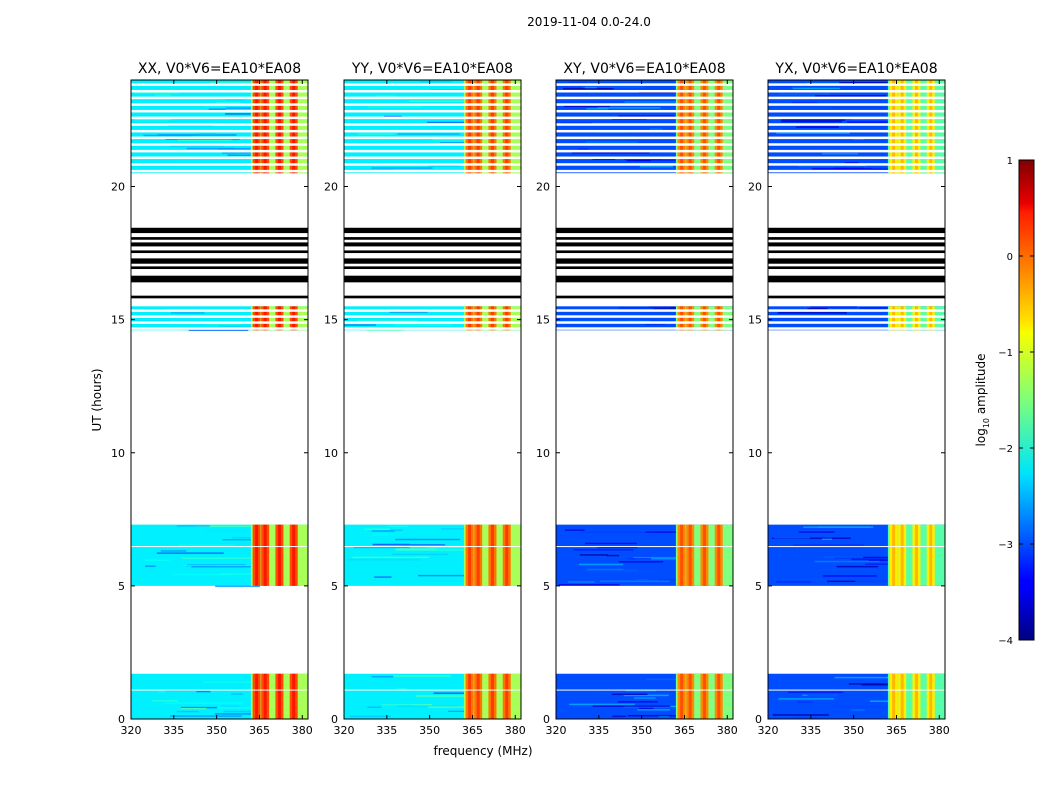 The width and height of the screenshot is (1050, 800). Describe the element at coordinates (755, 187) in the screenshot. I see `y-tick-label: 20` at that location.